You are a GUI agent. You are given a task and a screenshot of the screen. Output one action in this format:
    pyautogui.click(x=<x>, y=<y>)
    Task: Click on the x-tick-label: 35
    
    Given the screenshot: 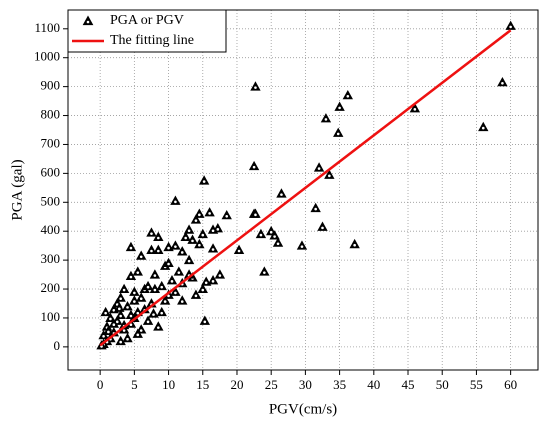 What is the action you would take?
    pyautogui.click(x=339, y=384)
    